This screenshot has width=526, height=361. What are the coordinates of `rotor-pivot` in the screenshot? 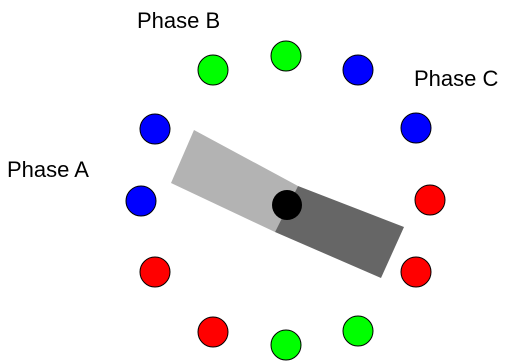 It's located at (287, 205).